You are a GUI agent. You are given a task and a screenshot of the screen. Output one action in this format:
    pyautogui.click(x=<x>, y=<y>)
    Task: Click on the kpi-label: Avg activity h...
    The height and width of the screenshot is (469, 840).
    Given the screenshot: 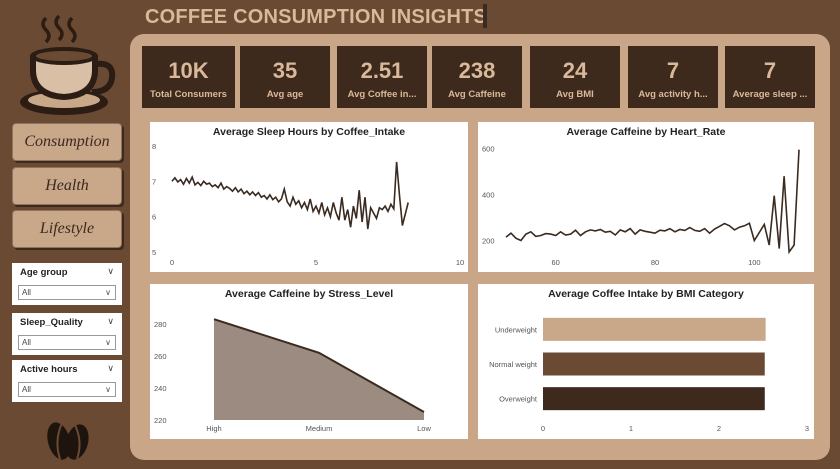 What is the action you would take?
    pyautogui.click(x=673, y=94)
    